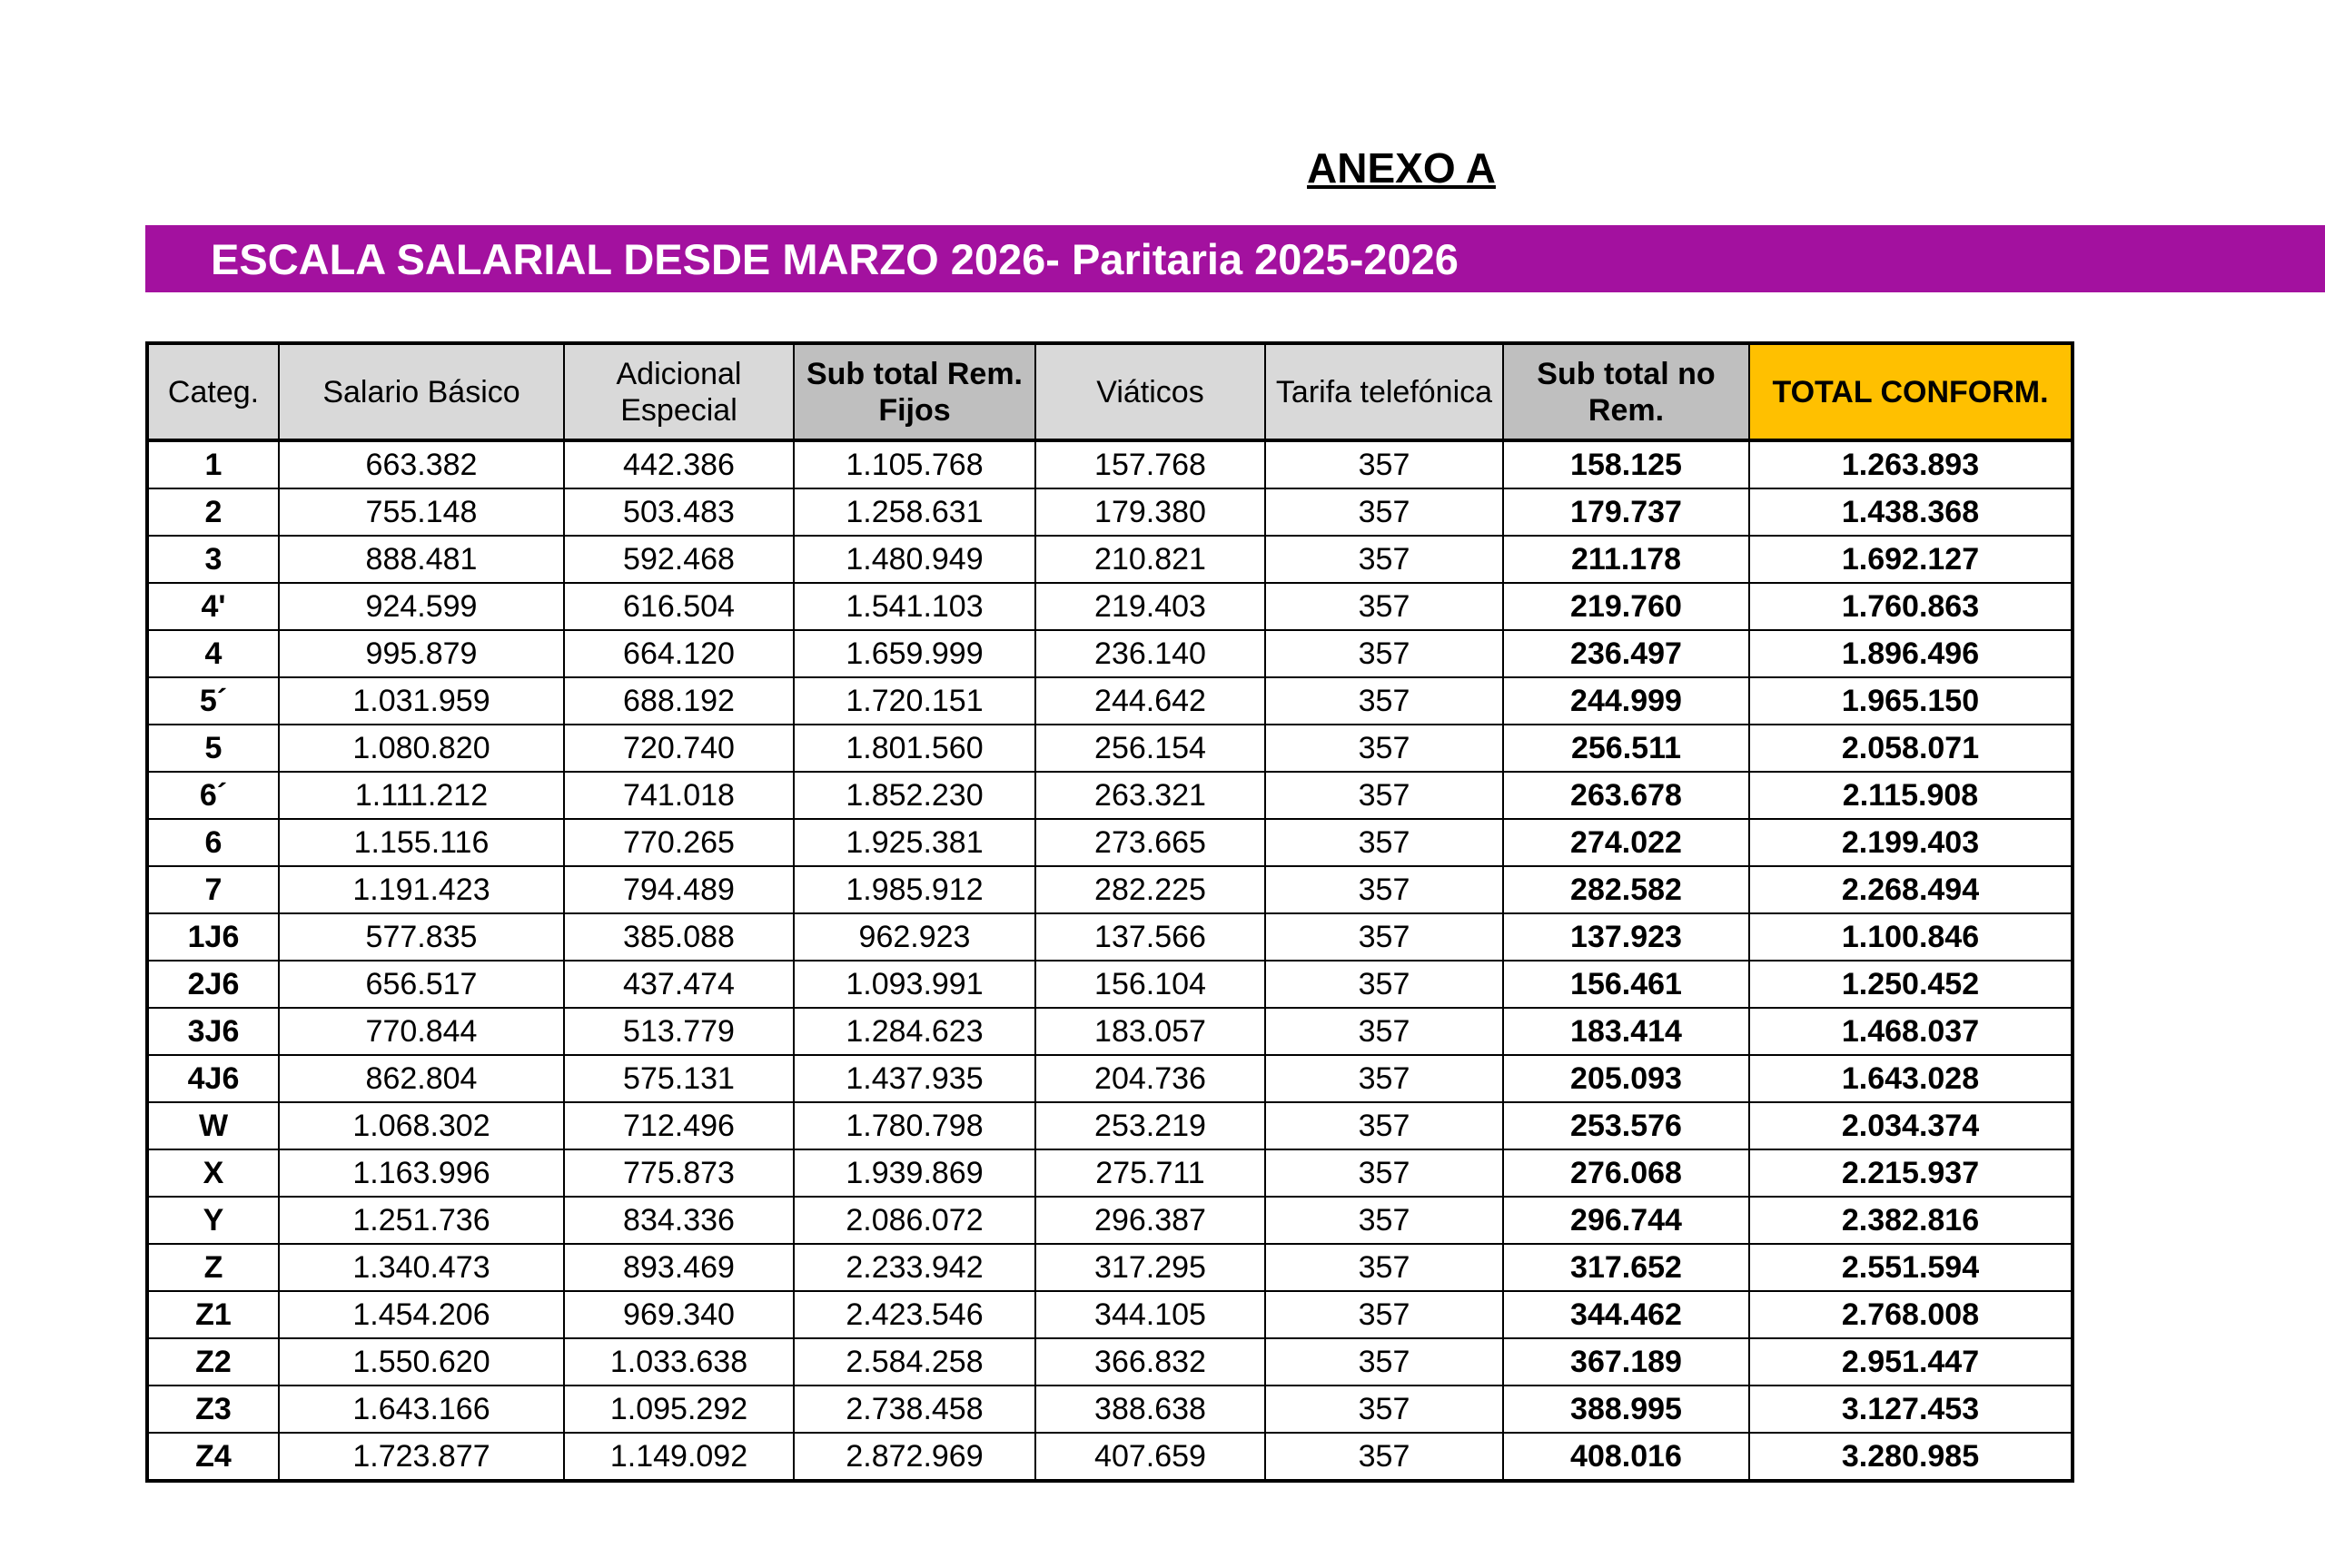  What do you see at coordinates (679, 890) in the screenshot?
I see `table-cell: 794.489` at bounding box center [679, 890].